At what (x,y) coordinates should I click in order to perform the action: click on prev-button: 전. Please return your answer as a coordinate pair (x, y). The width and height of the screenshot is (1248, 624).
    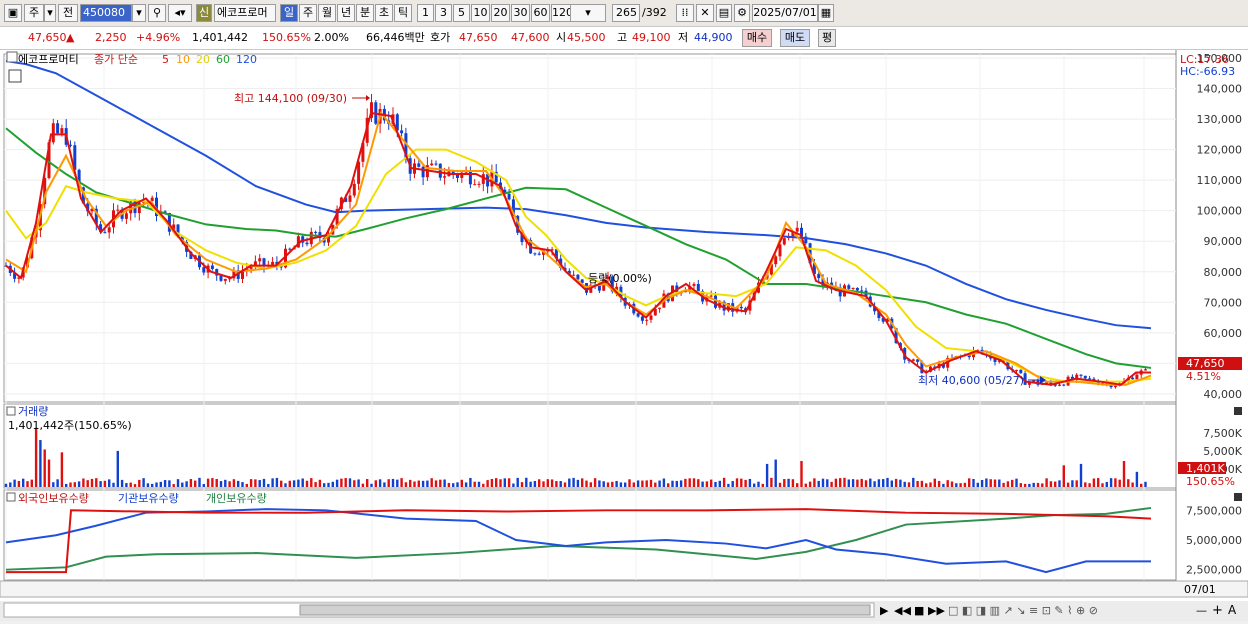
    Looking at the image, I should click on (68, 13).